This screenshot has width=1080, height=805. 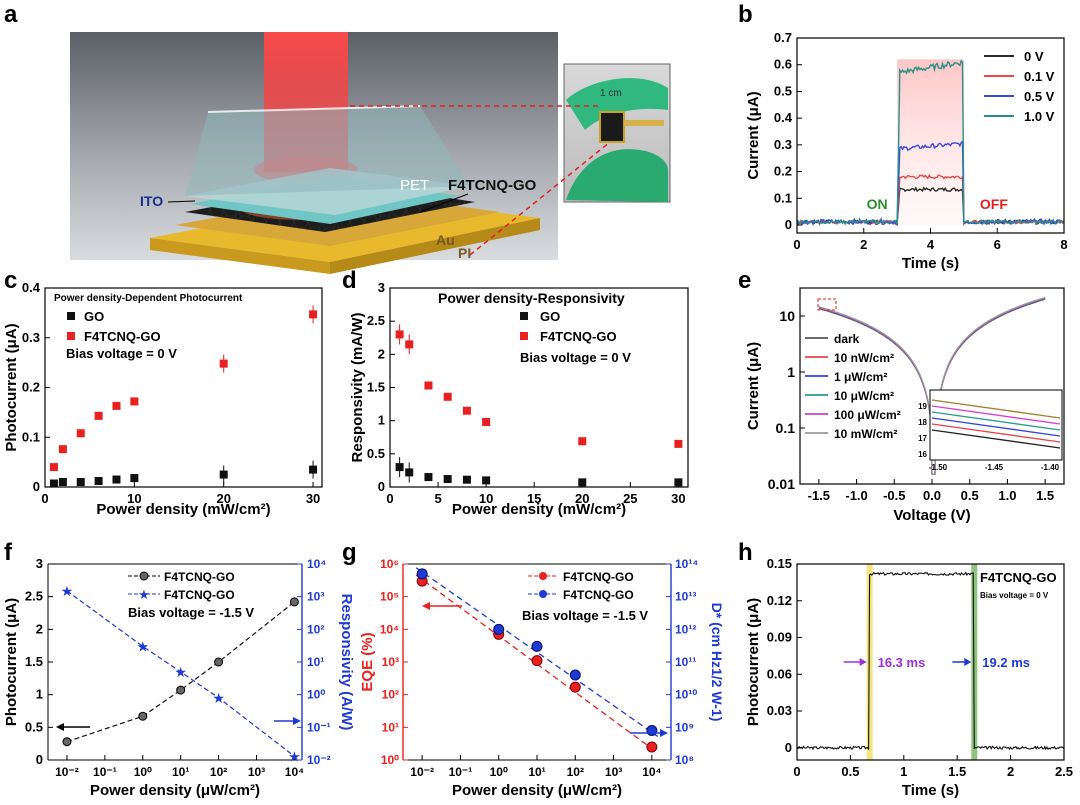 What do you see at coordinates (389, 564) in the screenshot?
I see `y-tick-label: 10⁶` at bounding box center [389, 564].